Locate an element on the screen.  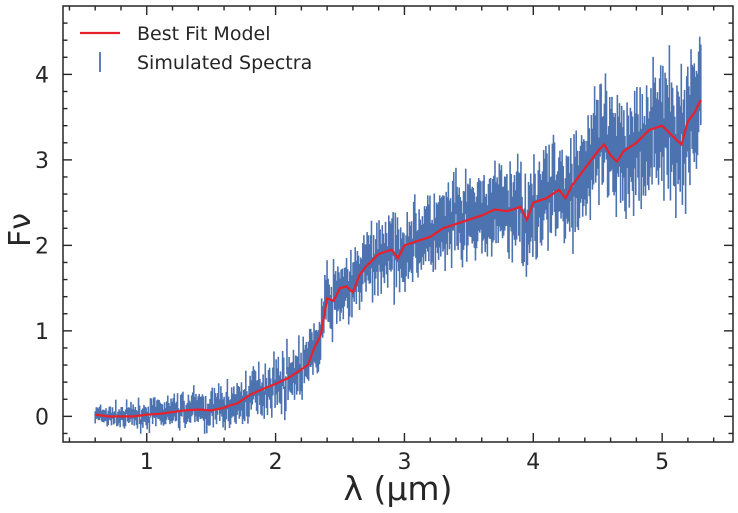
y-tick-label: 3 is located at coordinates (42, 161).